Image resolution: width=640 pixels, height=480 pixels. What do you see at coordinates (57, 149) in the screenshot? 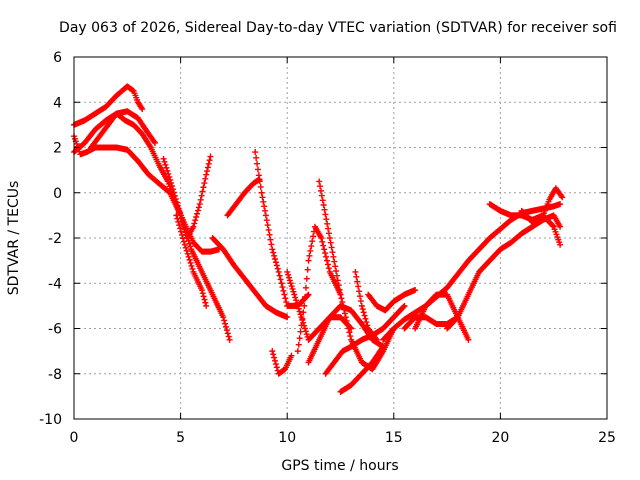
I see `y-tick-label: 2` at bounding box center [57, 149].